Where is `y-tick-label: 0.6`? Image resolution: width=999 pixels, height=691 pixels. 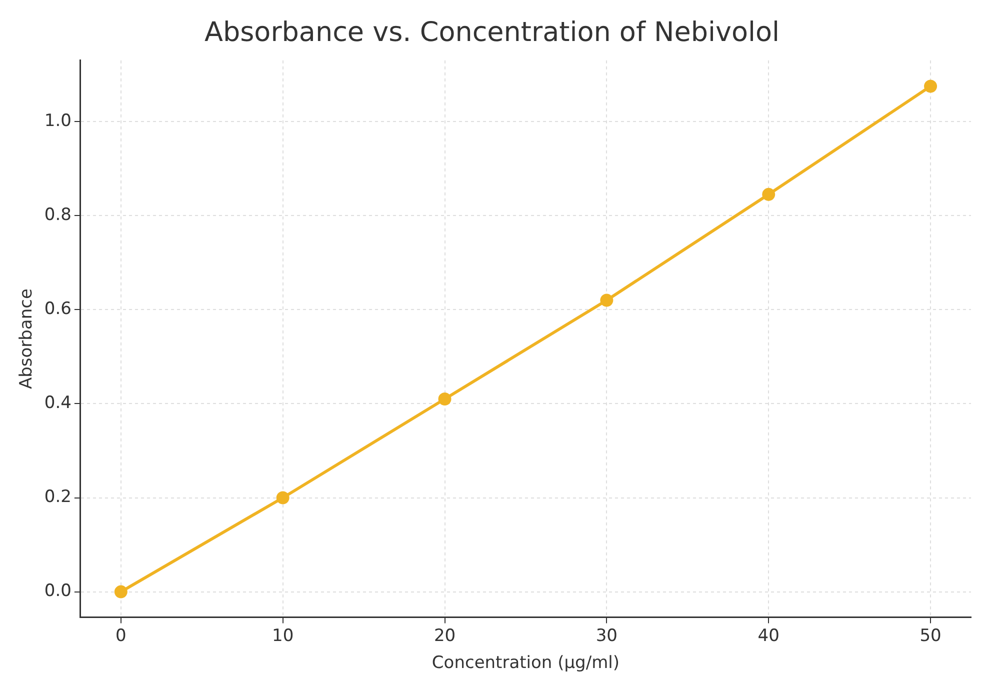 y-tick-label: 0.6 is located at coordinates (58, 309).